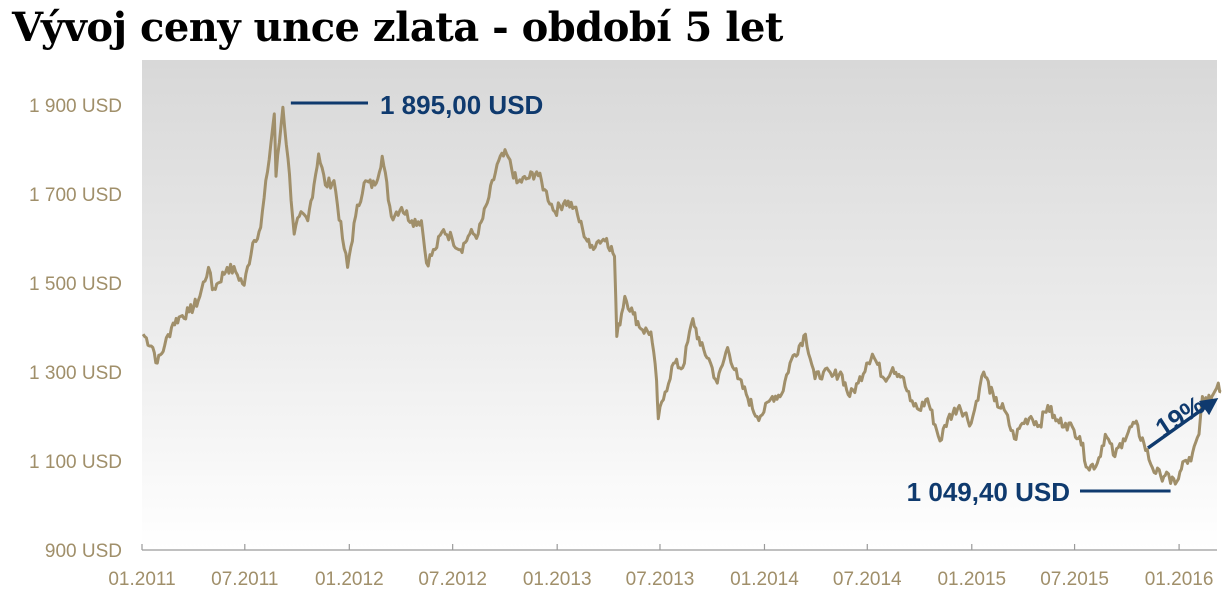 The width and height of the screenshot is (1224, 595). What do you see at coordinates (141, 579) in the screenshot?
I see `x-tick-label: 01.2011` at bounding box center [141, 579].